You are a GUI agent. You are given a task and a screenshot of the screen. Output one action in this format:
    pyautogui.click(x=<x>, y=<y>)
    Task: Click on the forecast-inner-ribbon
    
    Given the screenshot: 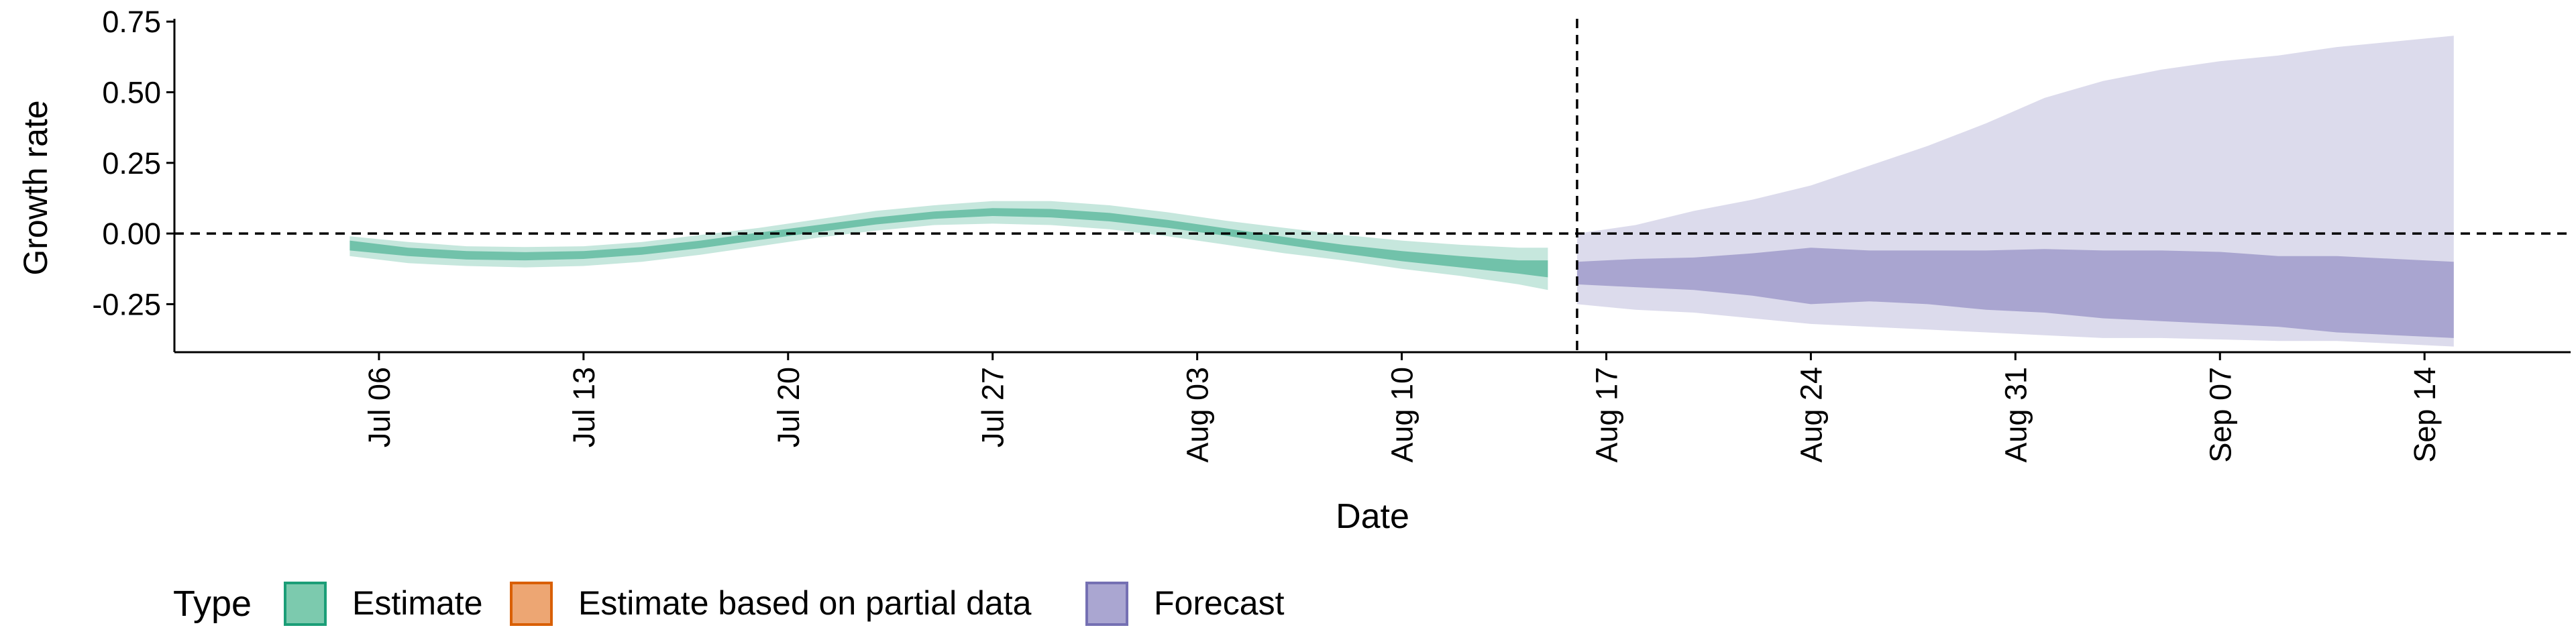 What is the action you would take?
    pyautogui.click(x=2015, y=293)
    